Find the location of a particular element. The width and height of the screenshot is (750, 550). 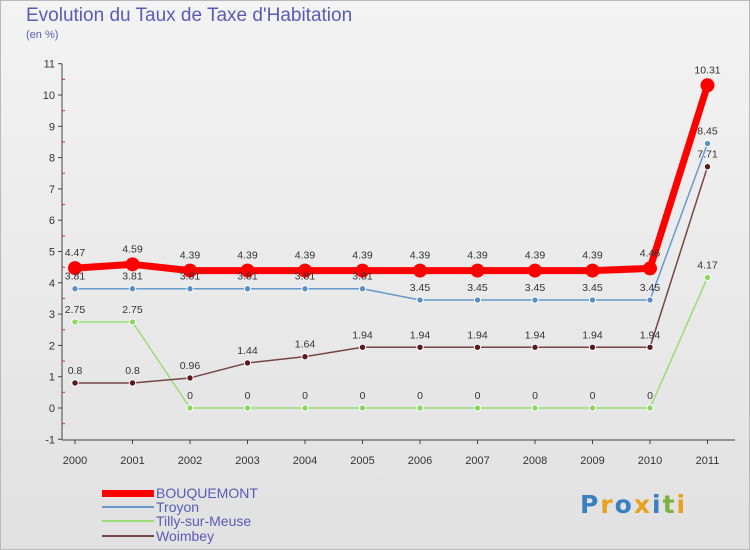

data-point-woimbey-2005 is located at coordinates (362, 347).